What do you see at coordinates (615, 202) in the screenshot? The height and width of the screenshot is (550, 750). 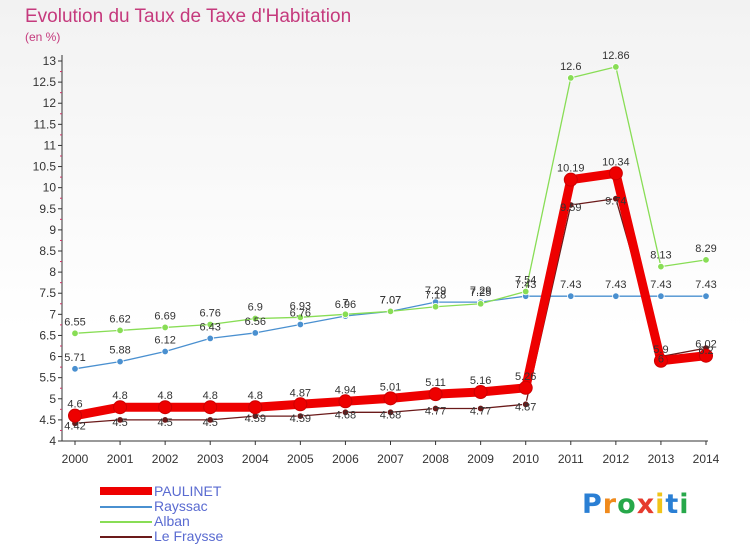 I see `data-label: 9.74` at bounding box center [615, 202].